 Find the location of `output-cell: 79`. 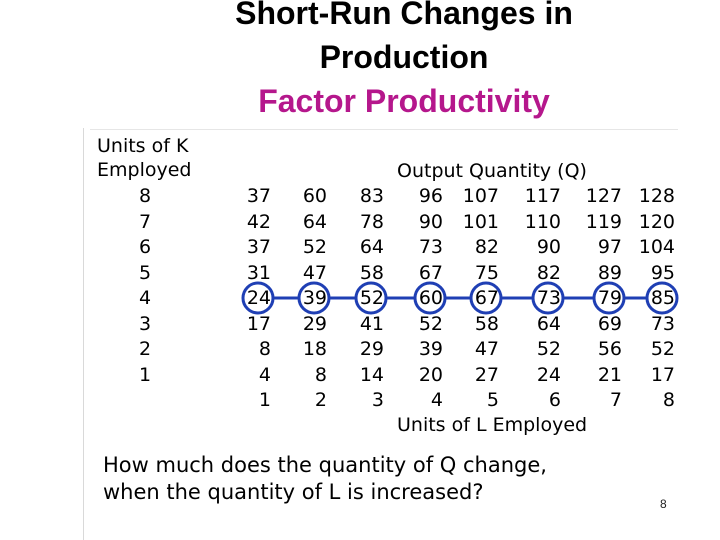

output-cell: 79 is located at coordinates (609, 298).